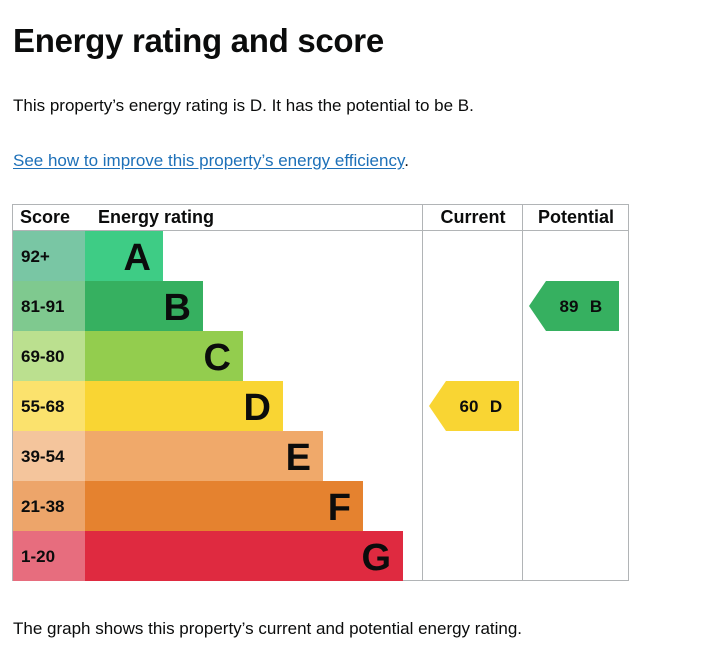 The height and width of the screenshot is (647, 728). I want to click on rating-arrows: 60 D 89 B, so click(524, 356).